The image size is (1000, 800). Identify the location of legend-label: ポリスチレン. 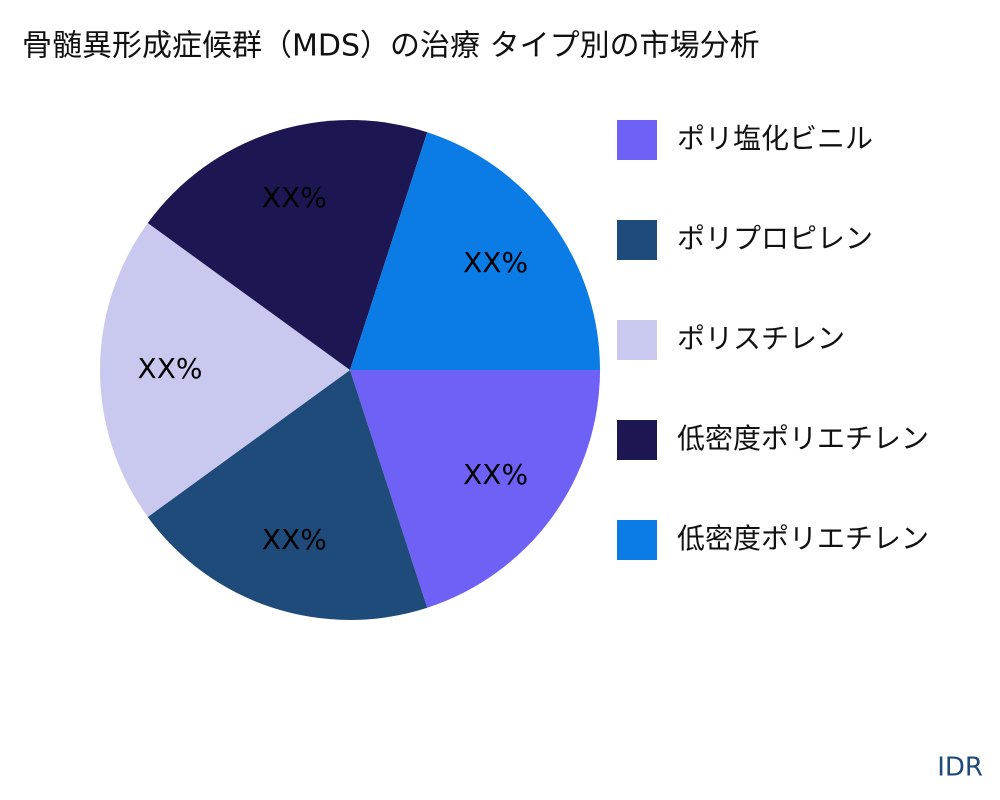
(761, 338).